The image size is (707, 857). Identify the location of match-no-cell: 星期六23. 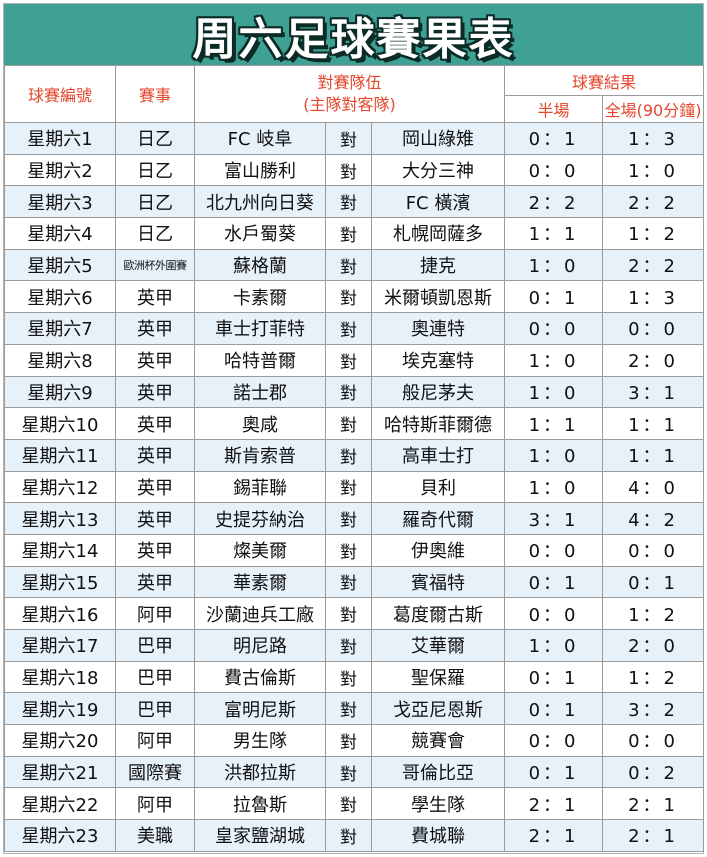
(60, 835).